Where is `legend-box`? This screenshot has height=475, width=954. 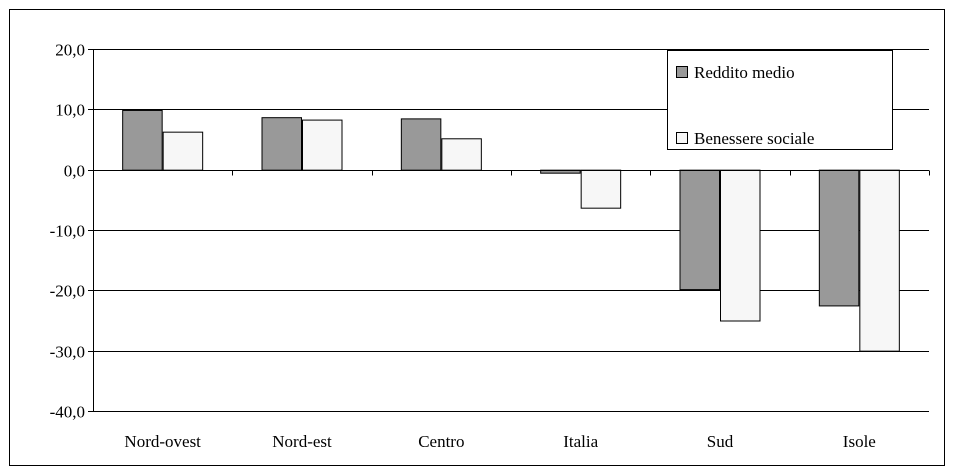
legend-box is located at coordinates (780, 100).